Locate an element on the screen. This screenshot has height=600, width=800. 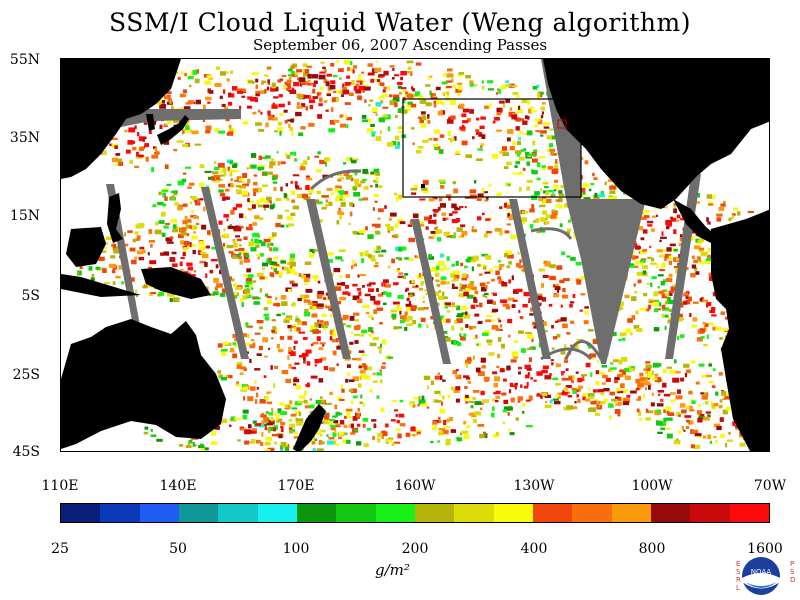
noaa-logo: NOAA is located at coordinates (761, 576).